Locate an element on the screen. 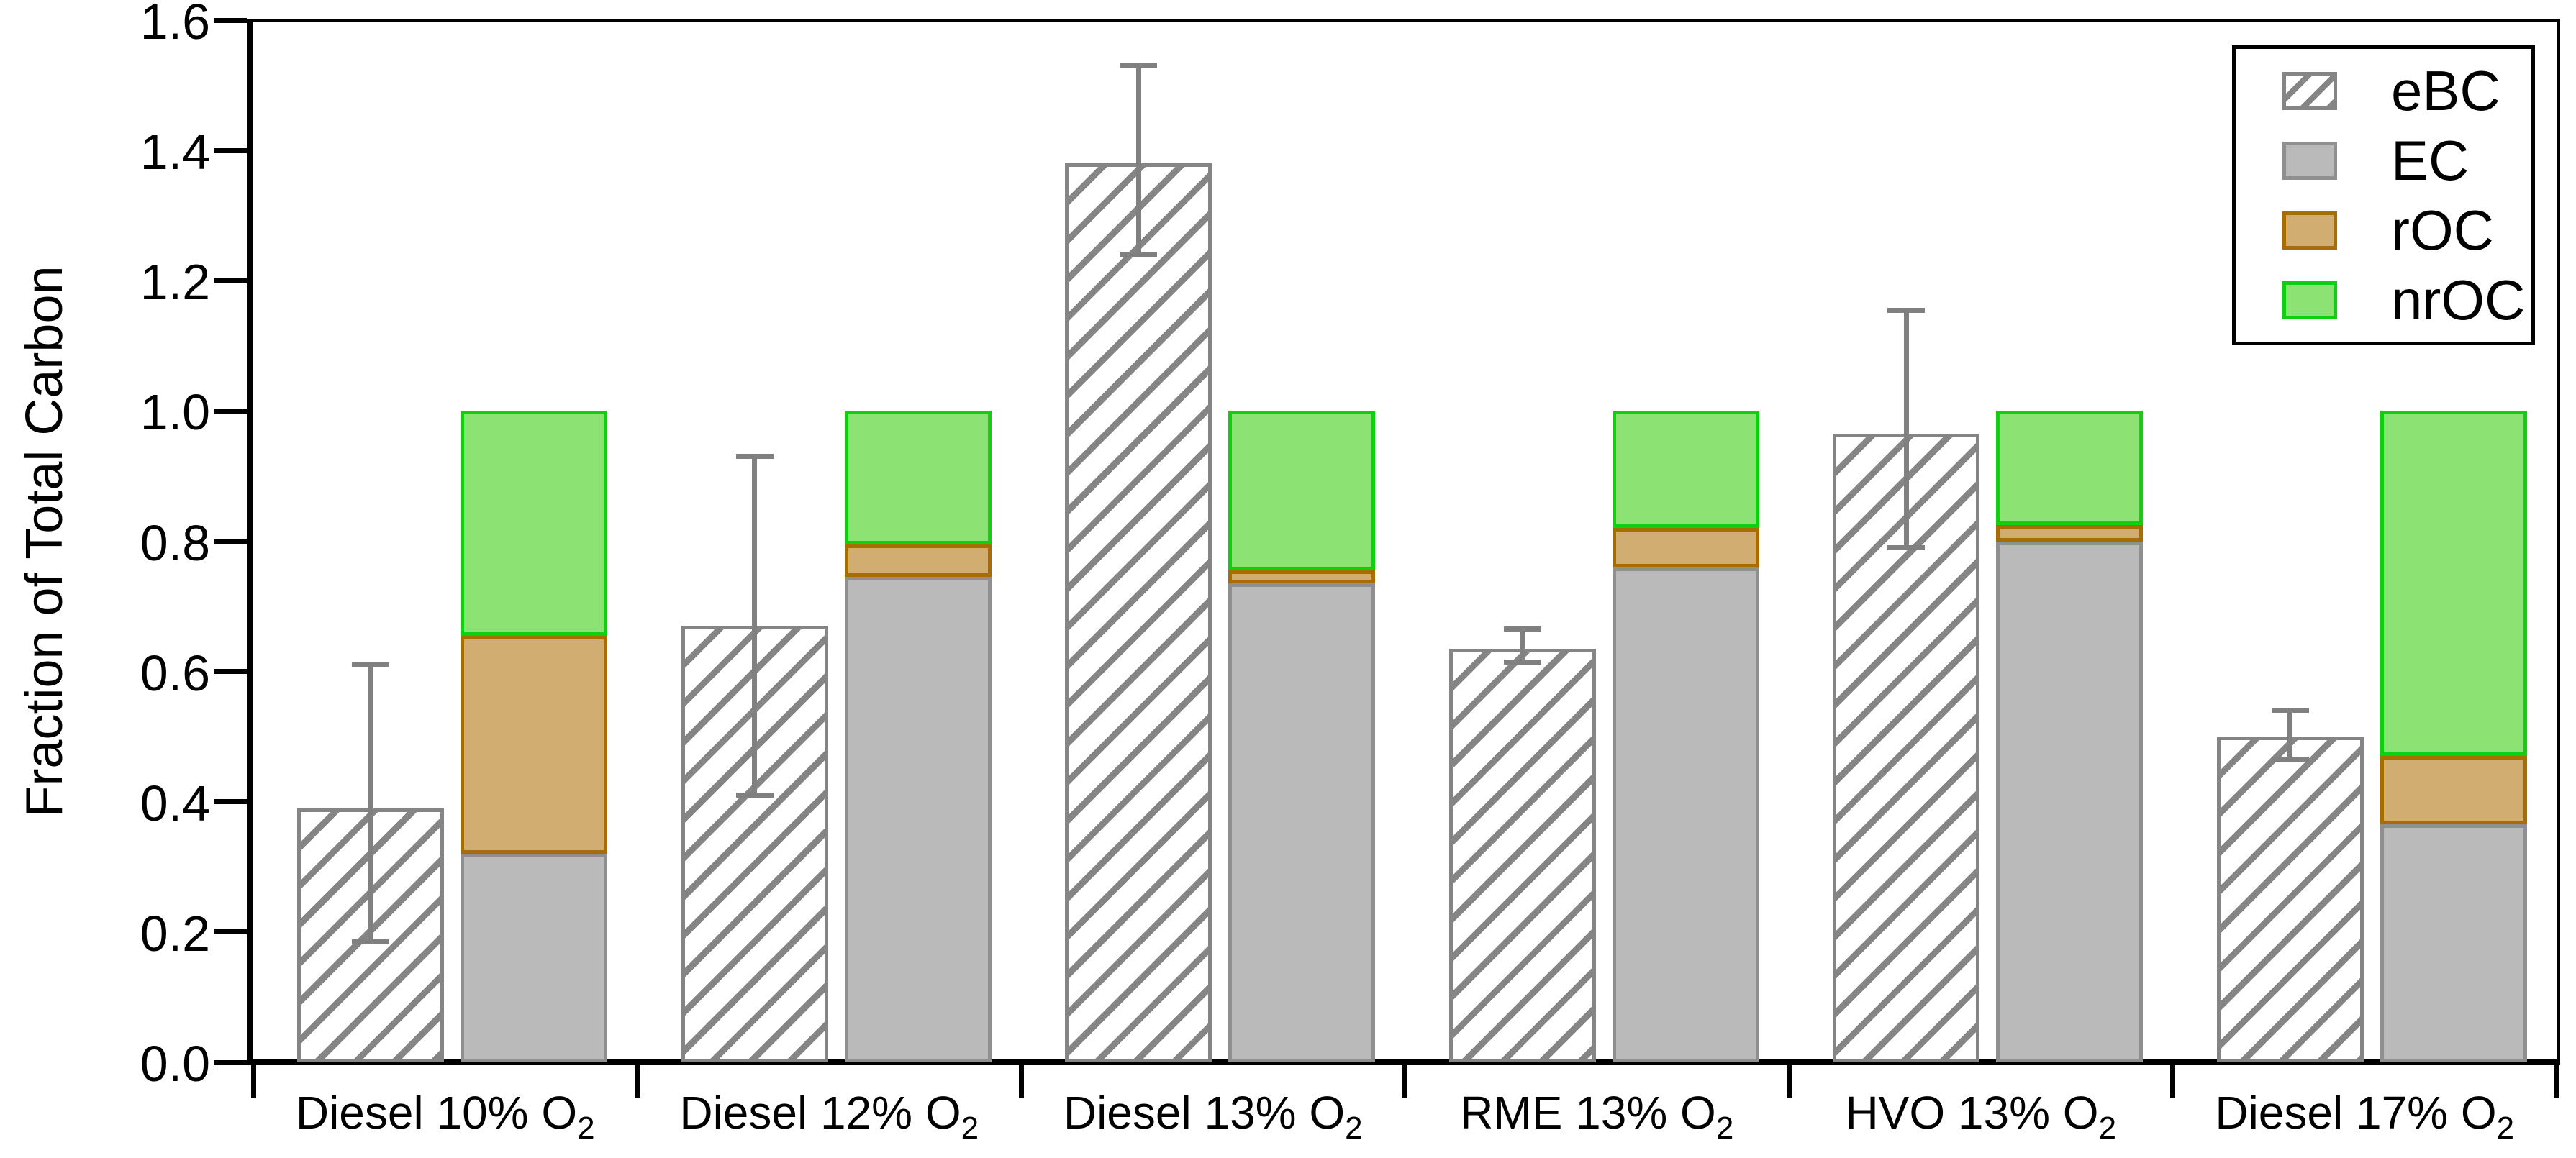 This screenshot has height=1158, width=2576. legend-item-ebc: eBC is located at coordinates (2383, 91).